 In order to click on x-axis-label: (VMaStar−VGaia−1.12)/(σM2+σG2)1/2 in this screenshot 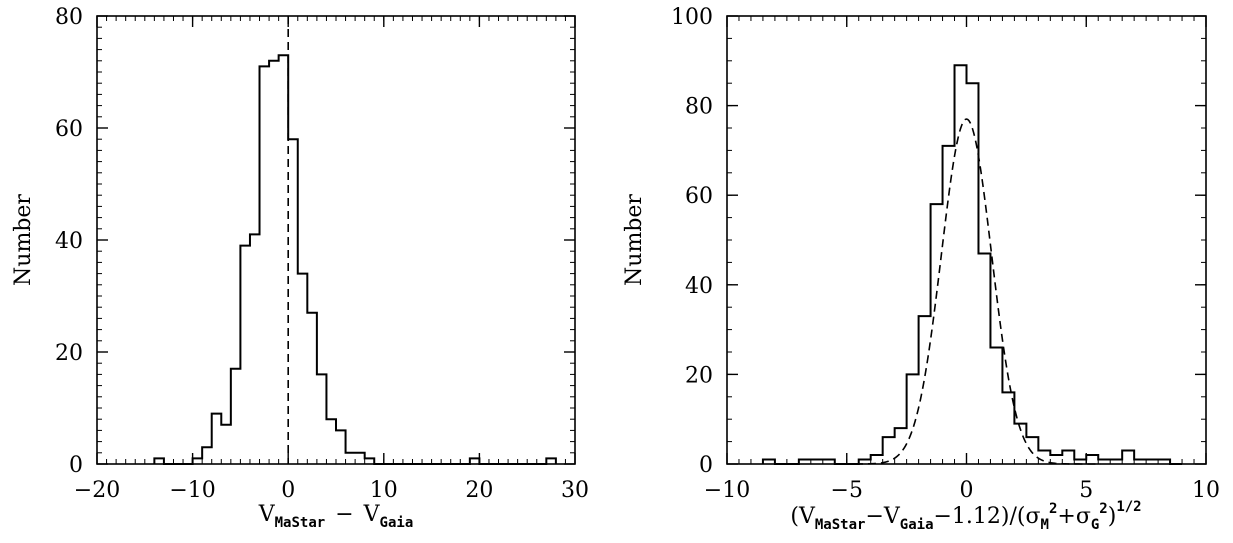, I will do `click(965, 516)`.